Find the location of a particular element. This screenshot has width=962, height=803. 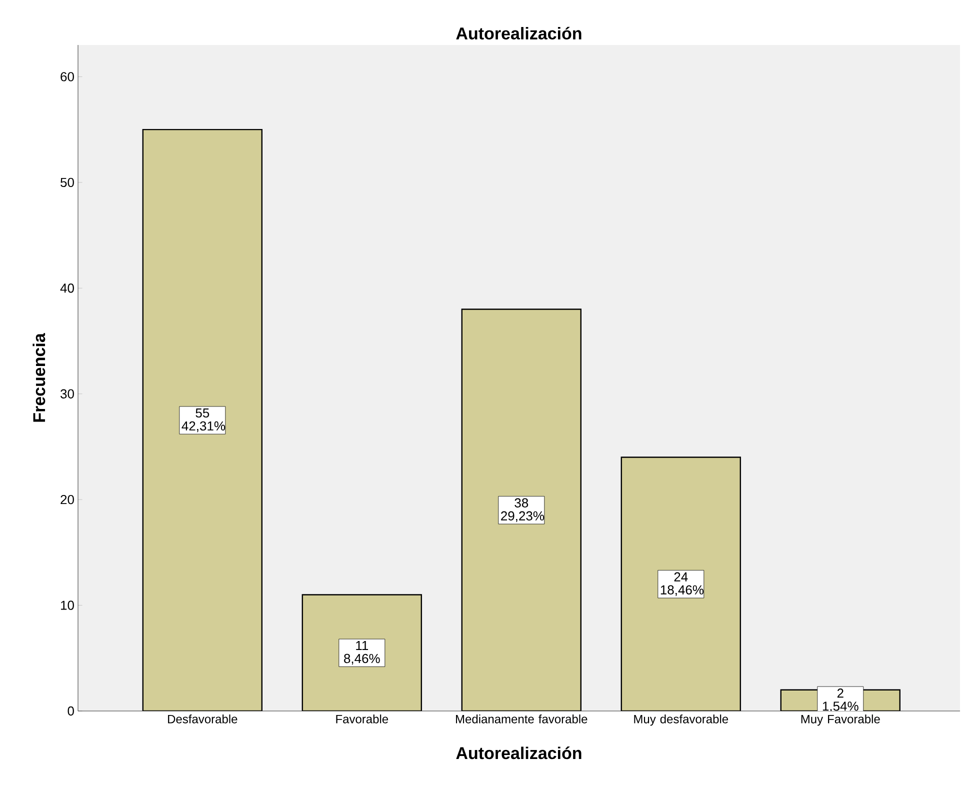

y-axis-title: Frecuencia is located at coordinates (39, 377).